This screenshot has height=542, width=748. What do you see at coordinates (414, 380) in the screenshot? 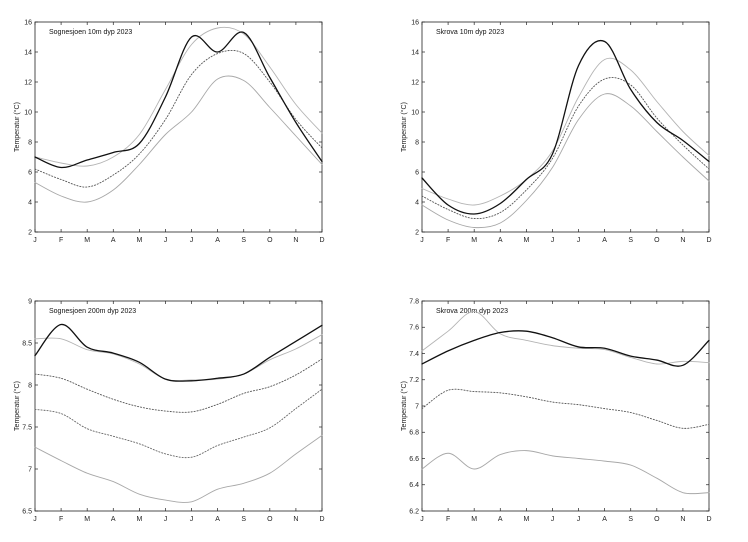
I see `y-tick-label: 7.2` at bounding box center [414, 380].